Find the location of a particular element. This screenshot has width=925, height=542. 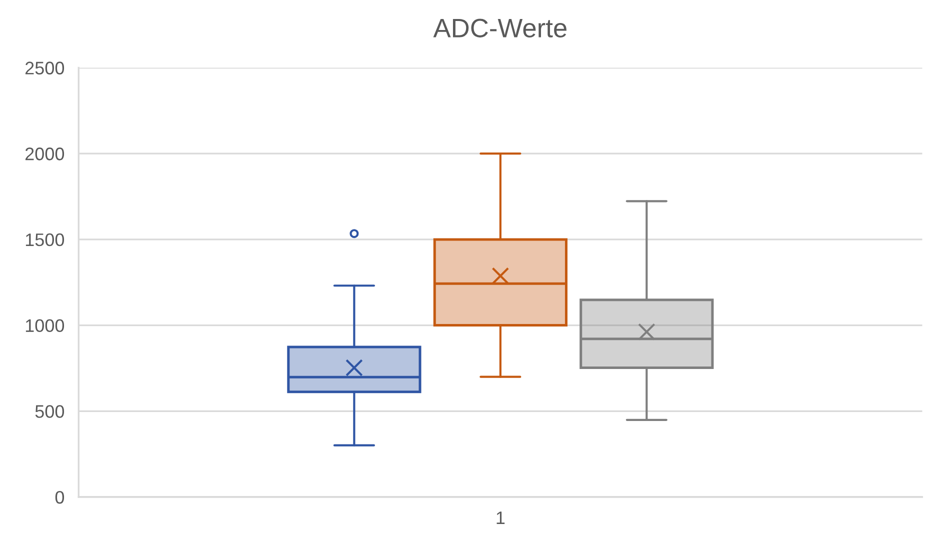

y-tick-label: 0 is located at coordinates (59, 497).